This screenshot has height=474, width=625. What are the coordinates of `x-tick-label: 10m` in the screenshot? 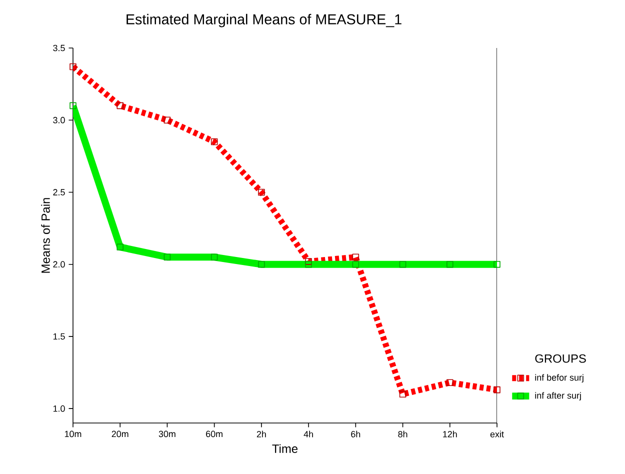 It's located at (73, 434).